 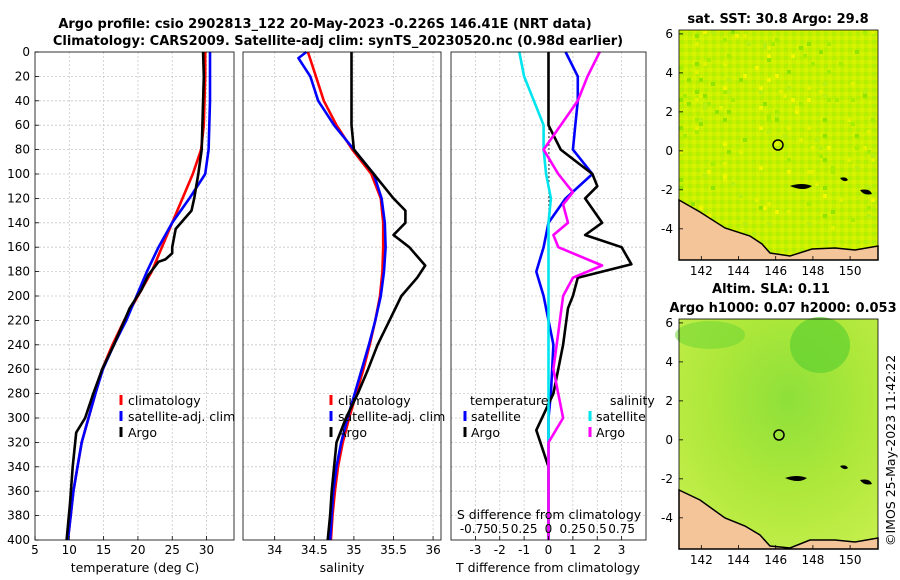 I want to click on y-tick-label: 100, so click(x=18, y=174).